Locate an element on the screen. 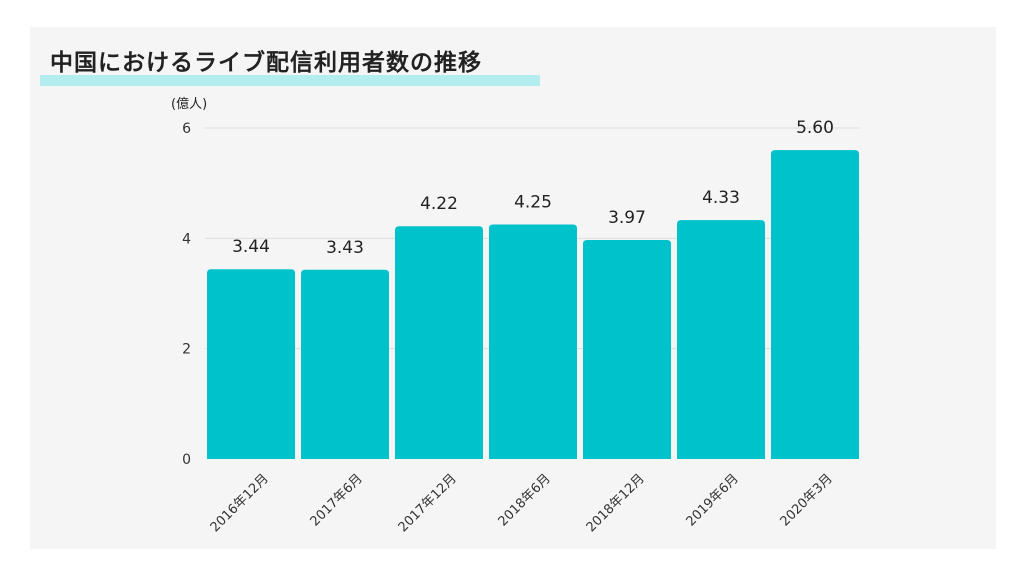 The image size is (1024, 576). chart-title: 中国におけるライブ配信利用者数の推移 is located at coordinates (266, 63).